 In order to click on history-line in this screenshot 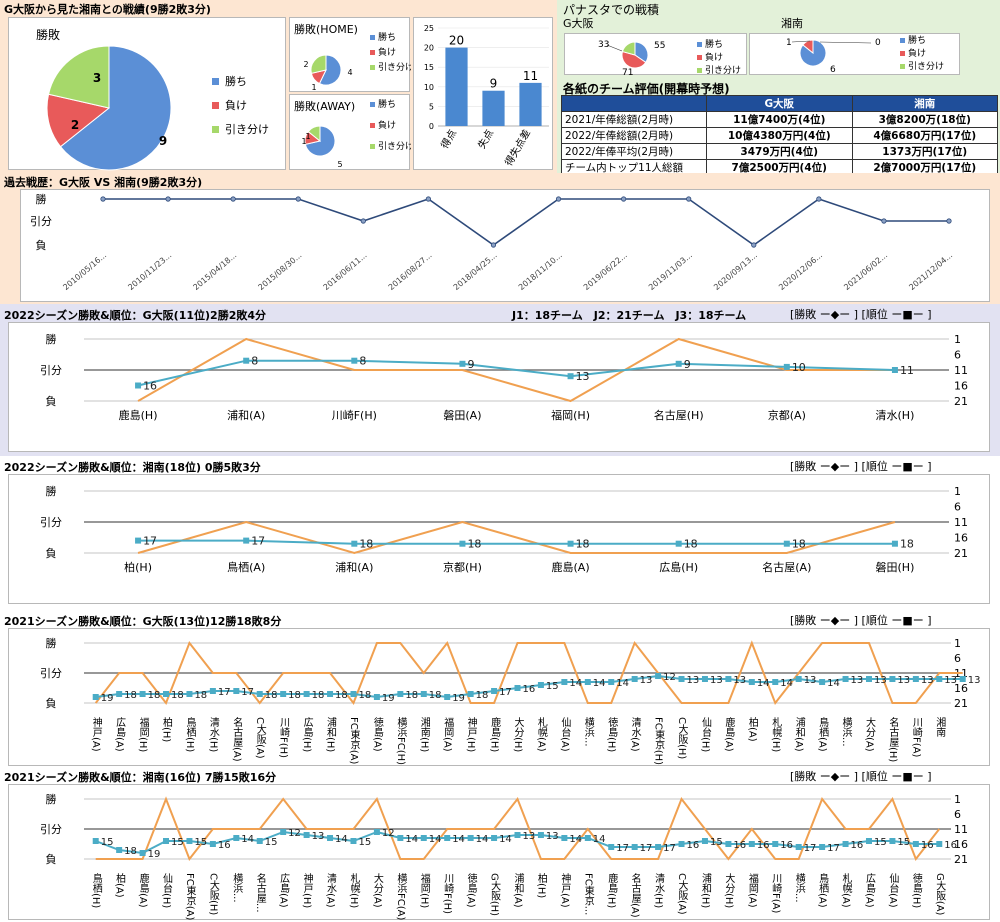, I will do `click(526, 222)`.